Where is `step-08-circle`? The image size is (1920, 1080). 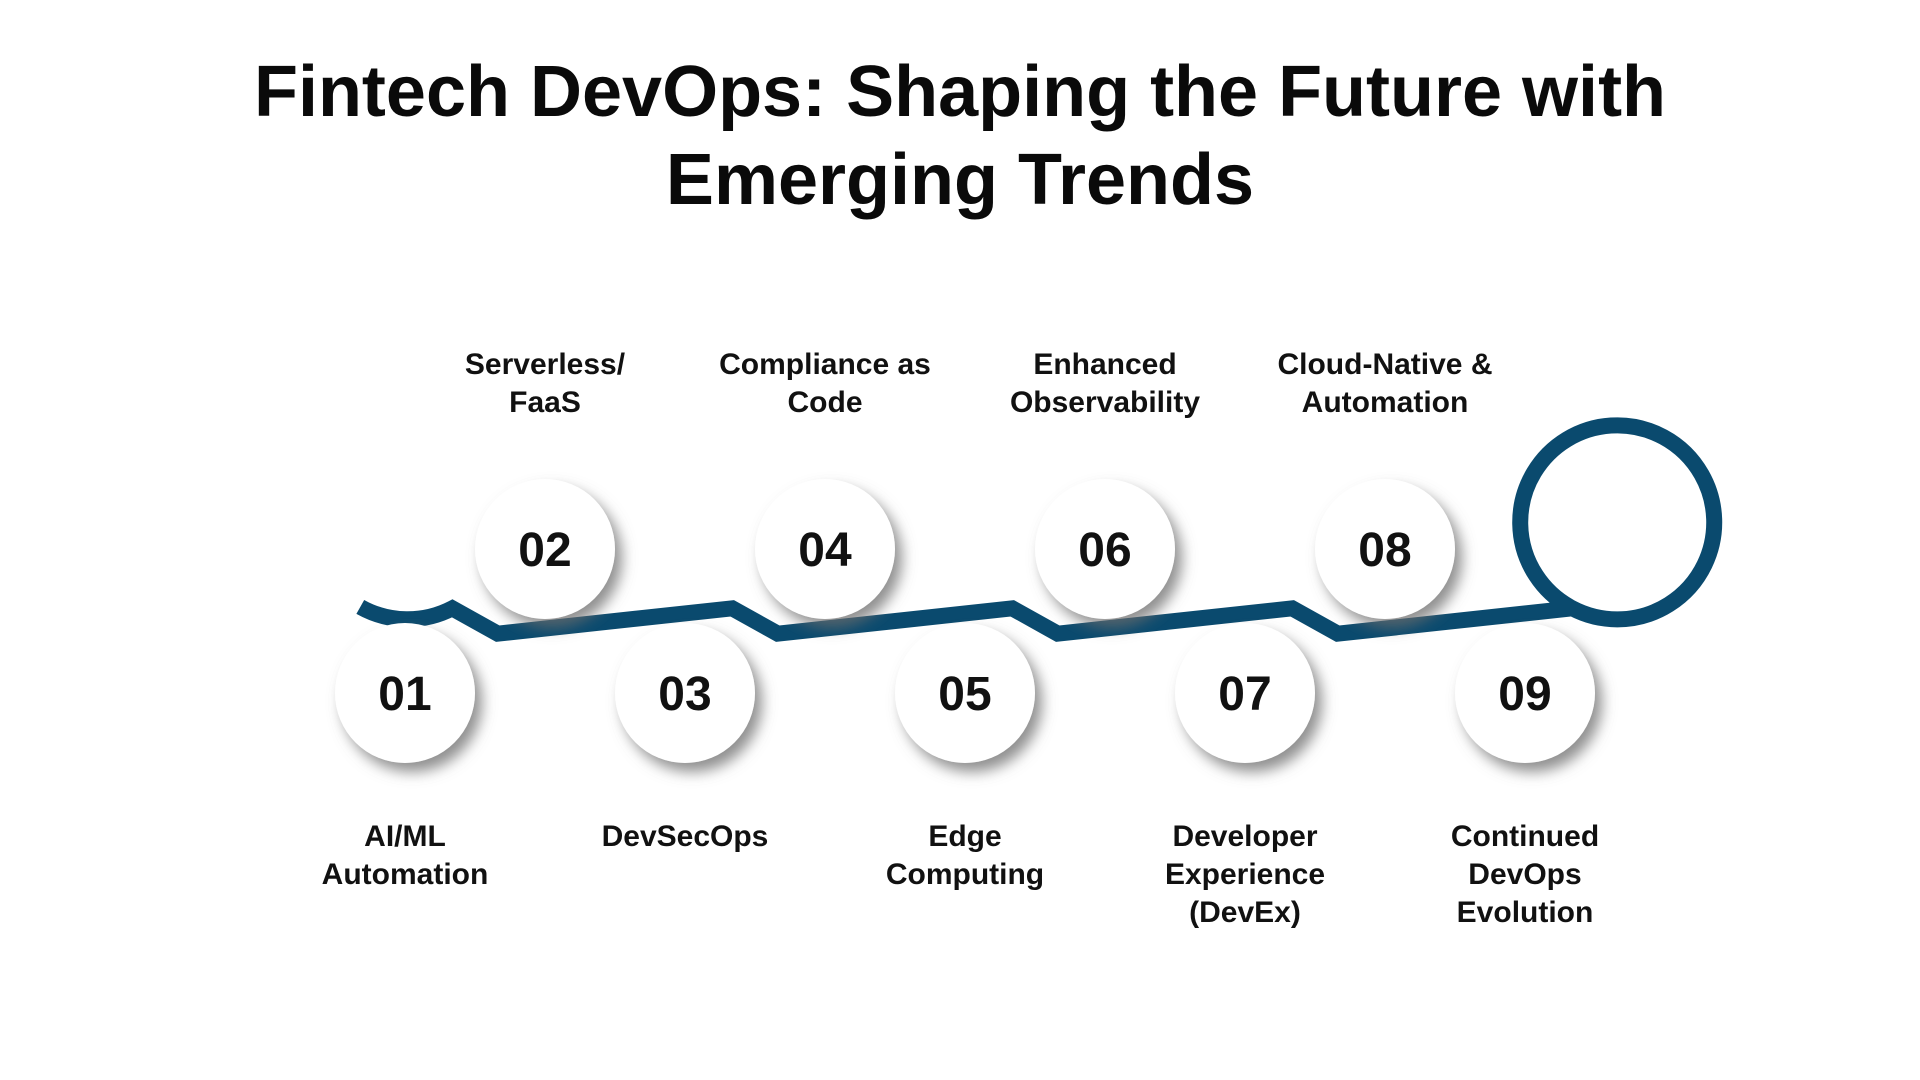 step-08-circle is located at coordinates (1385, 549).